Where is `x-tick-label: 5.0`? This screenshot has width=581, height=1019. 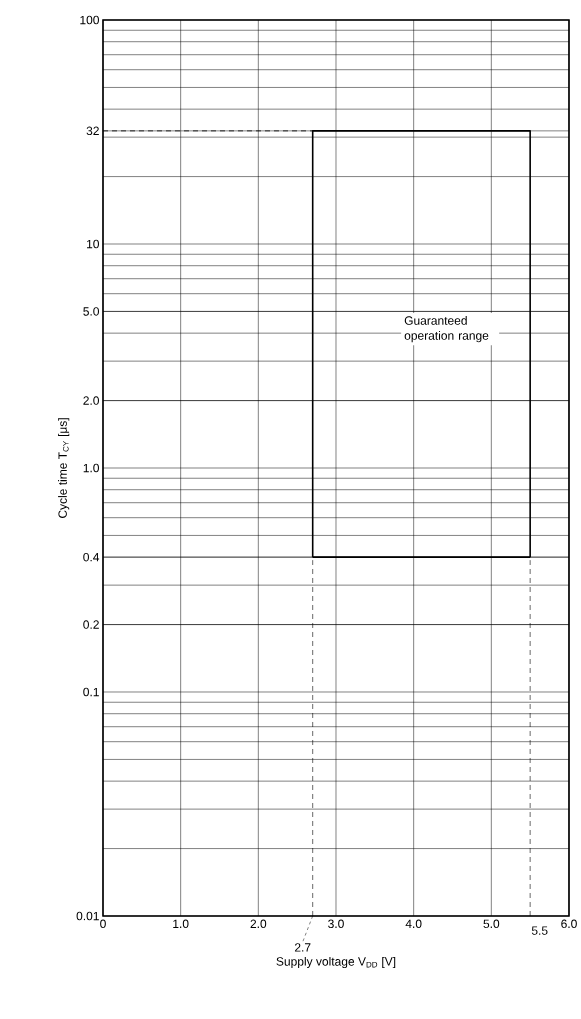
x-tick-label: 5.0 is located at coordinates (491, 924).